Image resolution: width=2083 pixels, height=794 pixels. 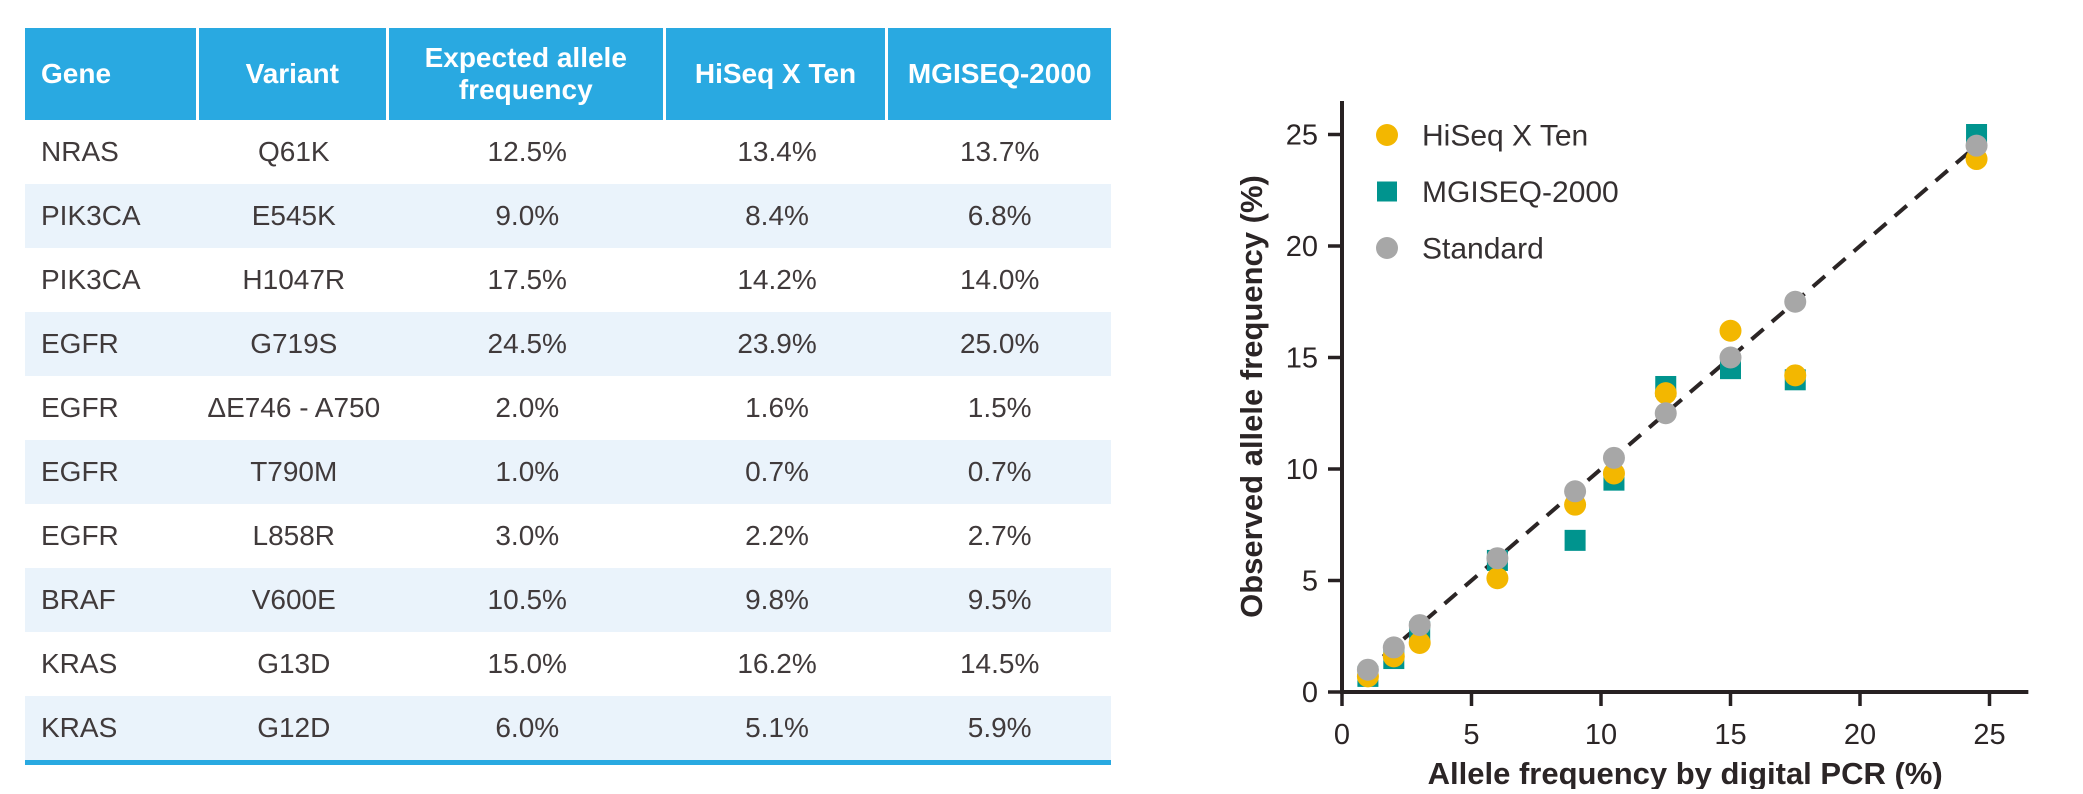 I want to click on table-cell: Q61K, so click(x=293, y=152).